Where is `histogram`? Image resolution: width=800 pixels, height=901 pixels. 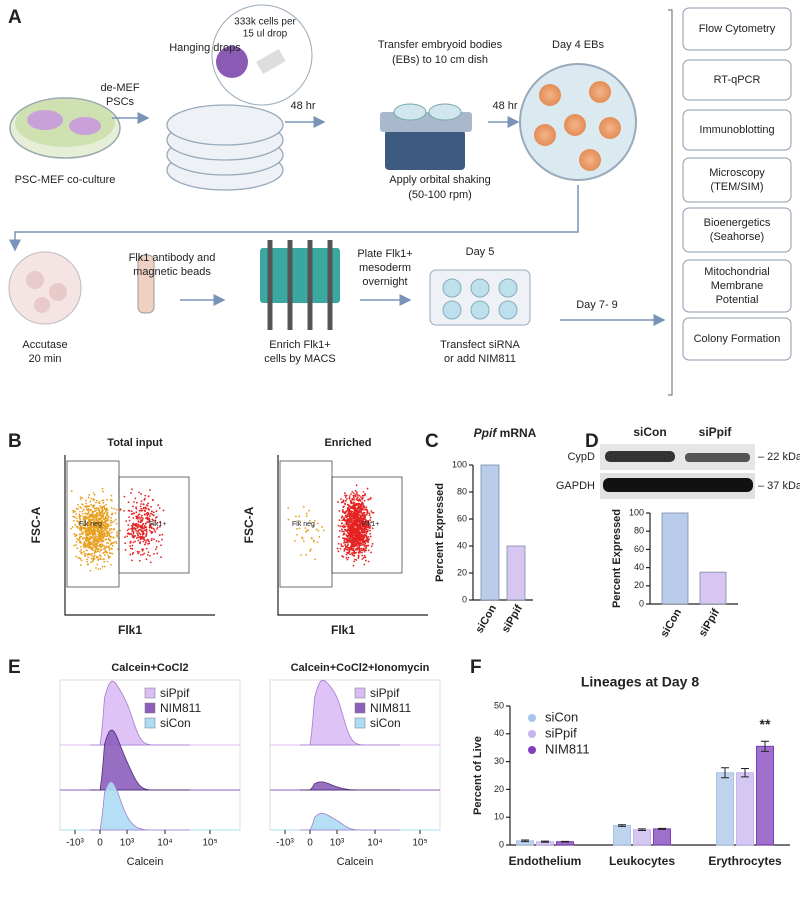
histogram is located at coordinates (140, 760).